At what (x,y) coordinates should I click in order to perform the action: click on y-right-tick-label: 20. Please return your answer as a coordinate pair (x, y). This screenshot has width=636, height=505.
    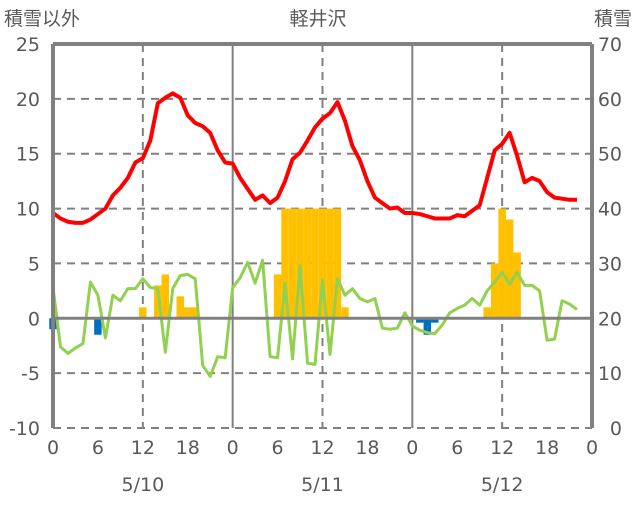
    Looking at the image, I should click on (610, 319).